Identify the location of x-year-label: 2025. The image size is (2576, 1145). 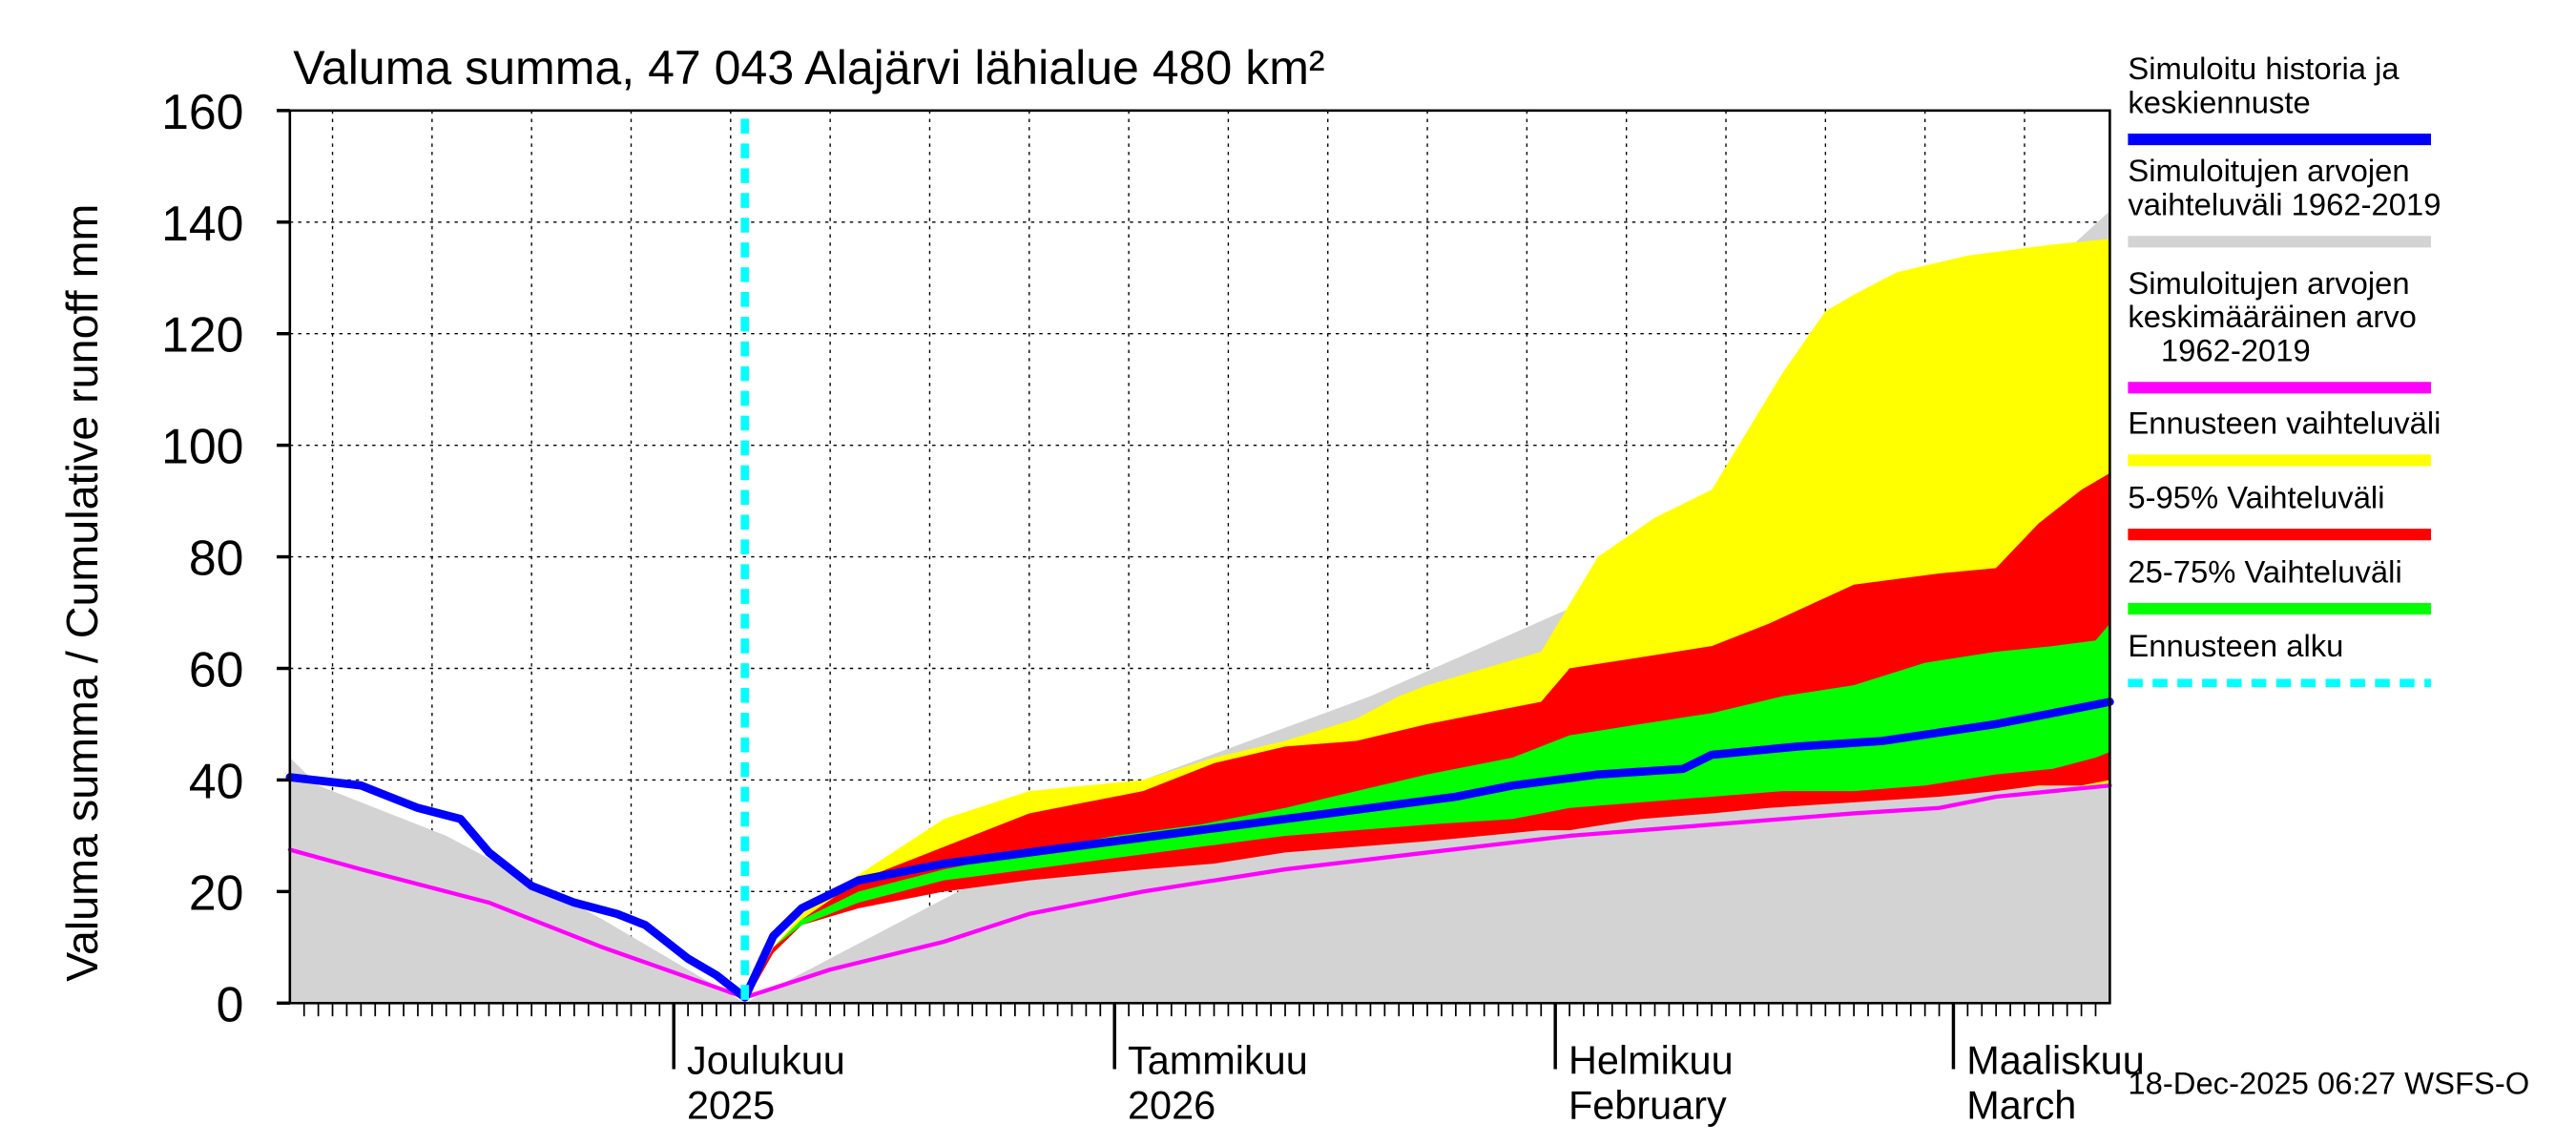
(731, 1104).